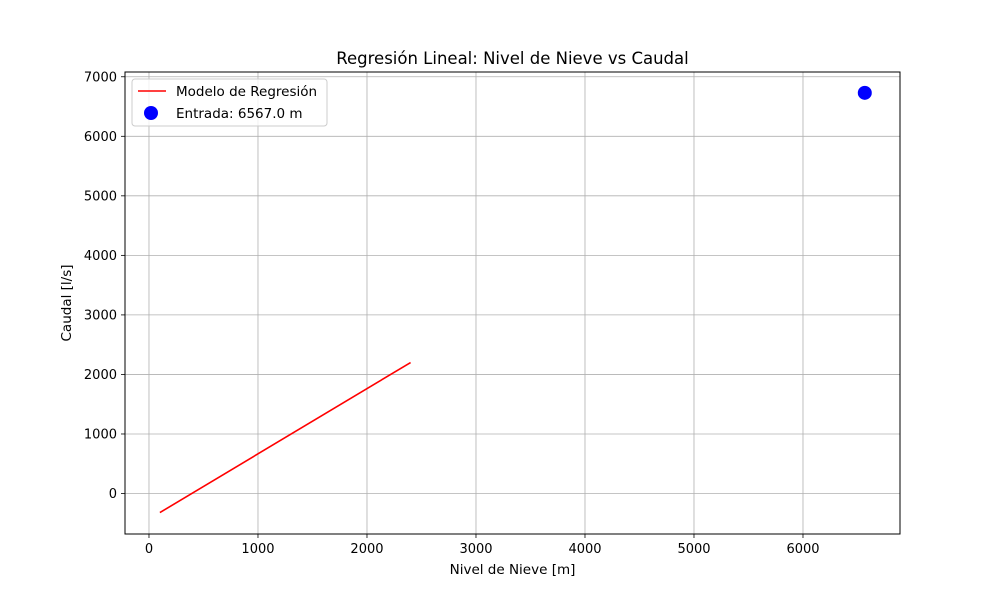 This screenshot has height=600, width=1000. I want to click on x-tick-label: 2000, so click(366, 549).